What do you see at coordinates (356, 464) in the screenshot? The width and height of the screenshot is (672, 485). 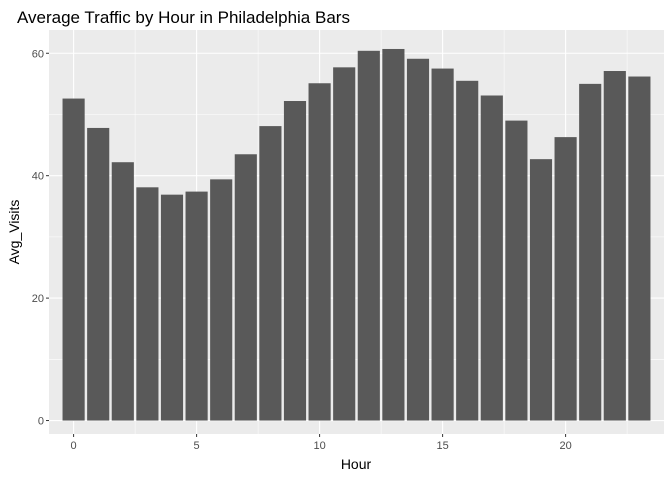 I see `x-axis-title: Hour` at bounding box center [356, 464].